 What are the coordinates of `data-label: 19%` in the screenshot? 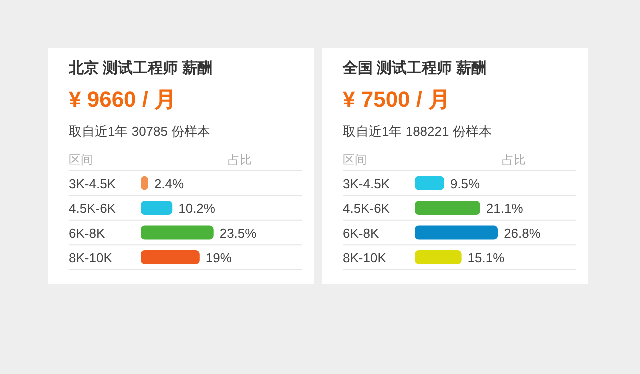 It's located at (219, 258).